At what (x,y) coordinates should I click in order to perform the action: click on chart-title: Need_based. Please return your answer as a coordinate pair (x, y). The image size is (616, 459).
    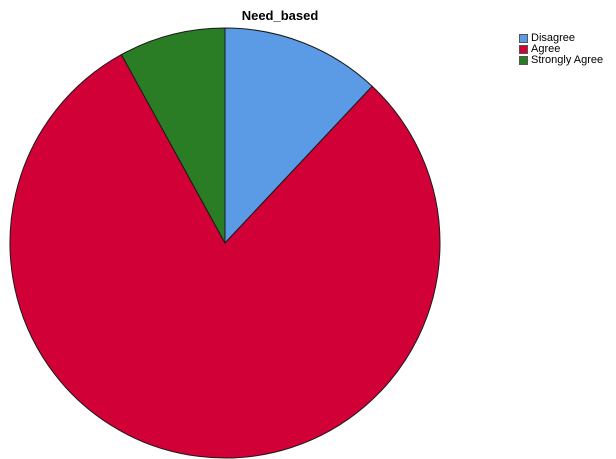
    Looking at the image, I should click on (280, 15).